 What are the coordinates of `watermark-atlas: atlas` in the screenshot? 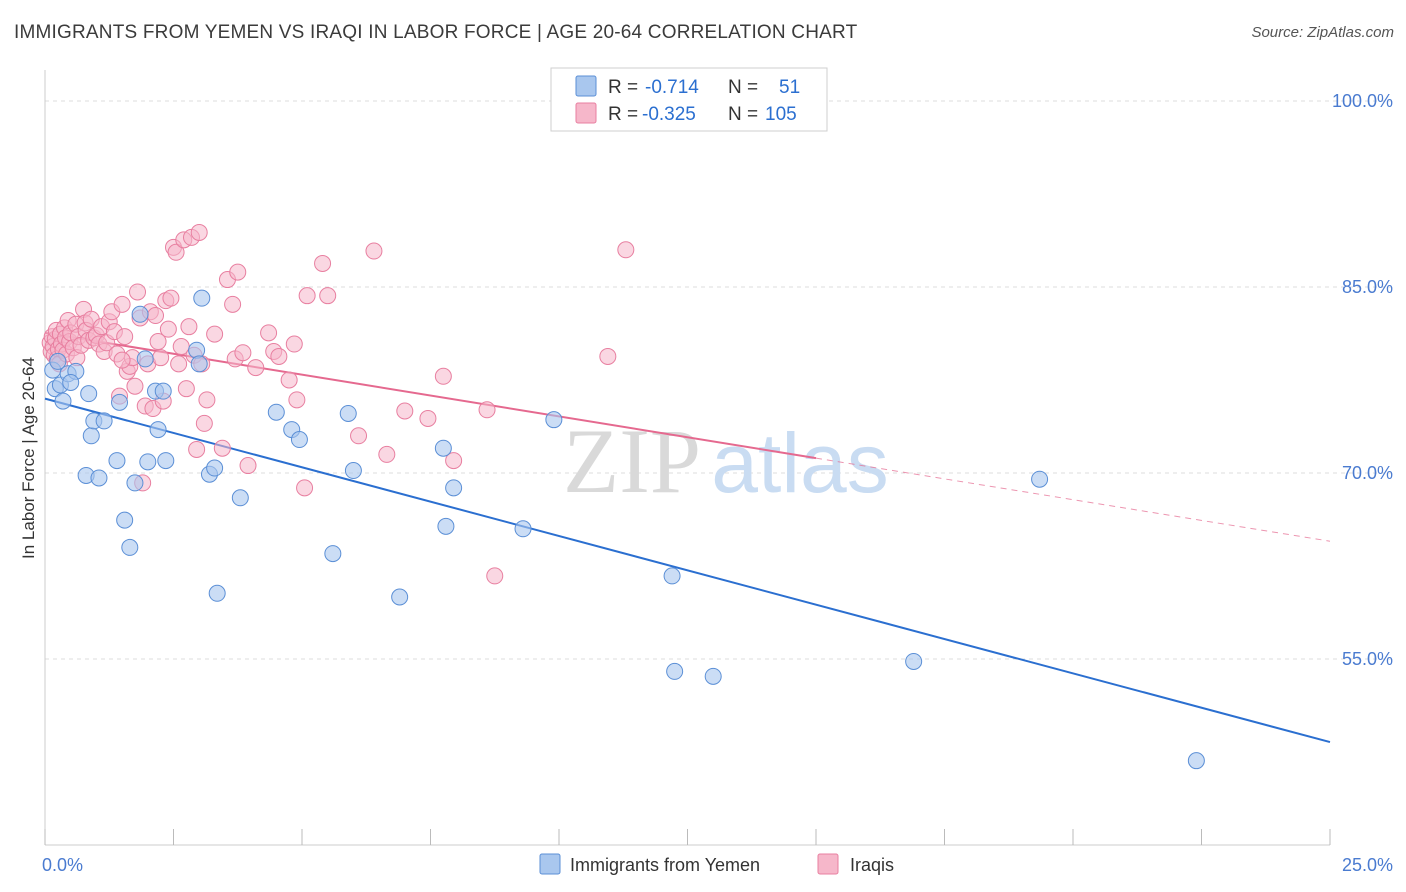 It's located at (799, 463).